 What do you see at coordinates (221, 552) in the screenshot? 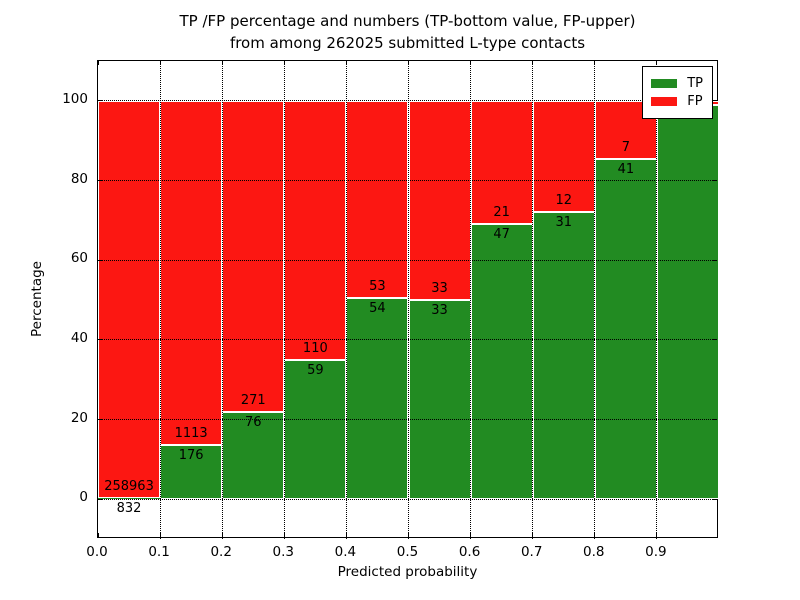
I see `x-tick-label: 0.2` at bounding box center [221, 552].